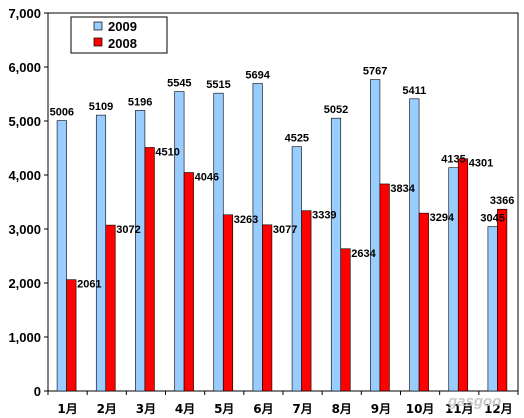  What do you see at coordinates (375, 72) in the screenshot?
I see `data-label-2009-9: 5767` at bounding box center [375, 72].